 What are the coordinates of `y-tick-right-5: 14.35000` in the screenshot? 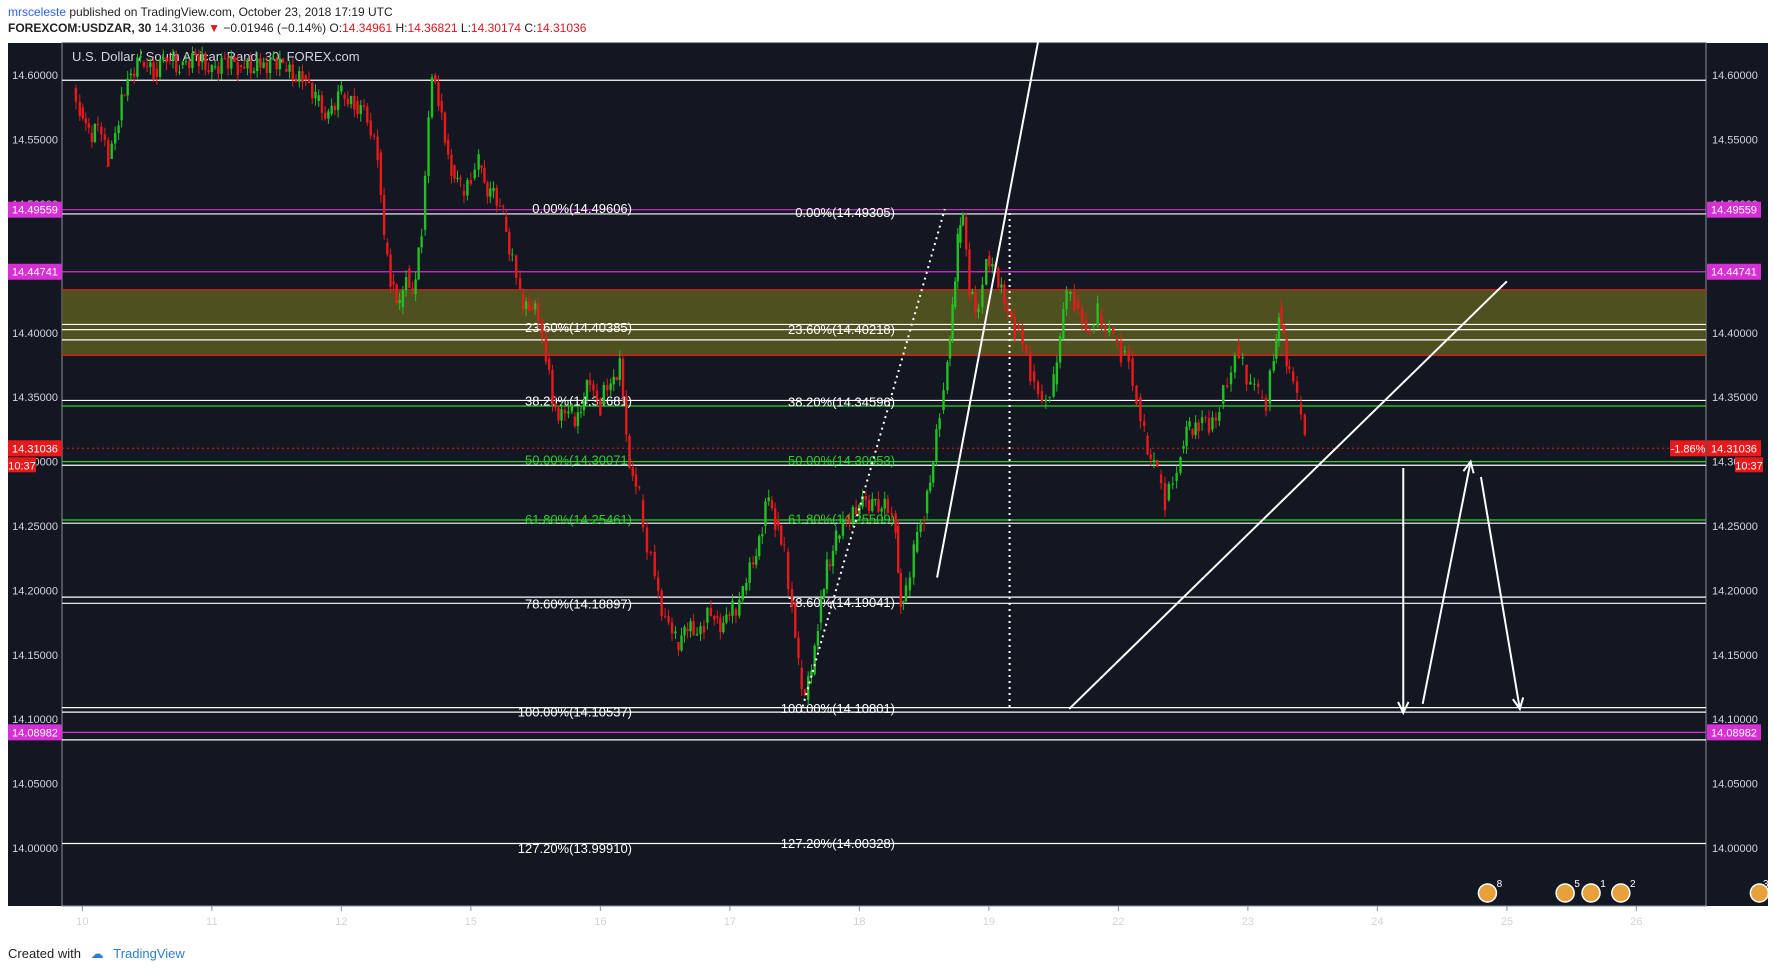 It's located at (1735, 398).